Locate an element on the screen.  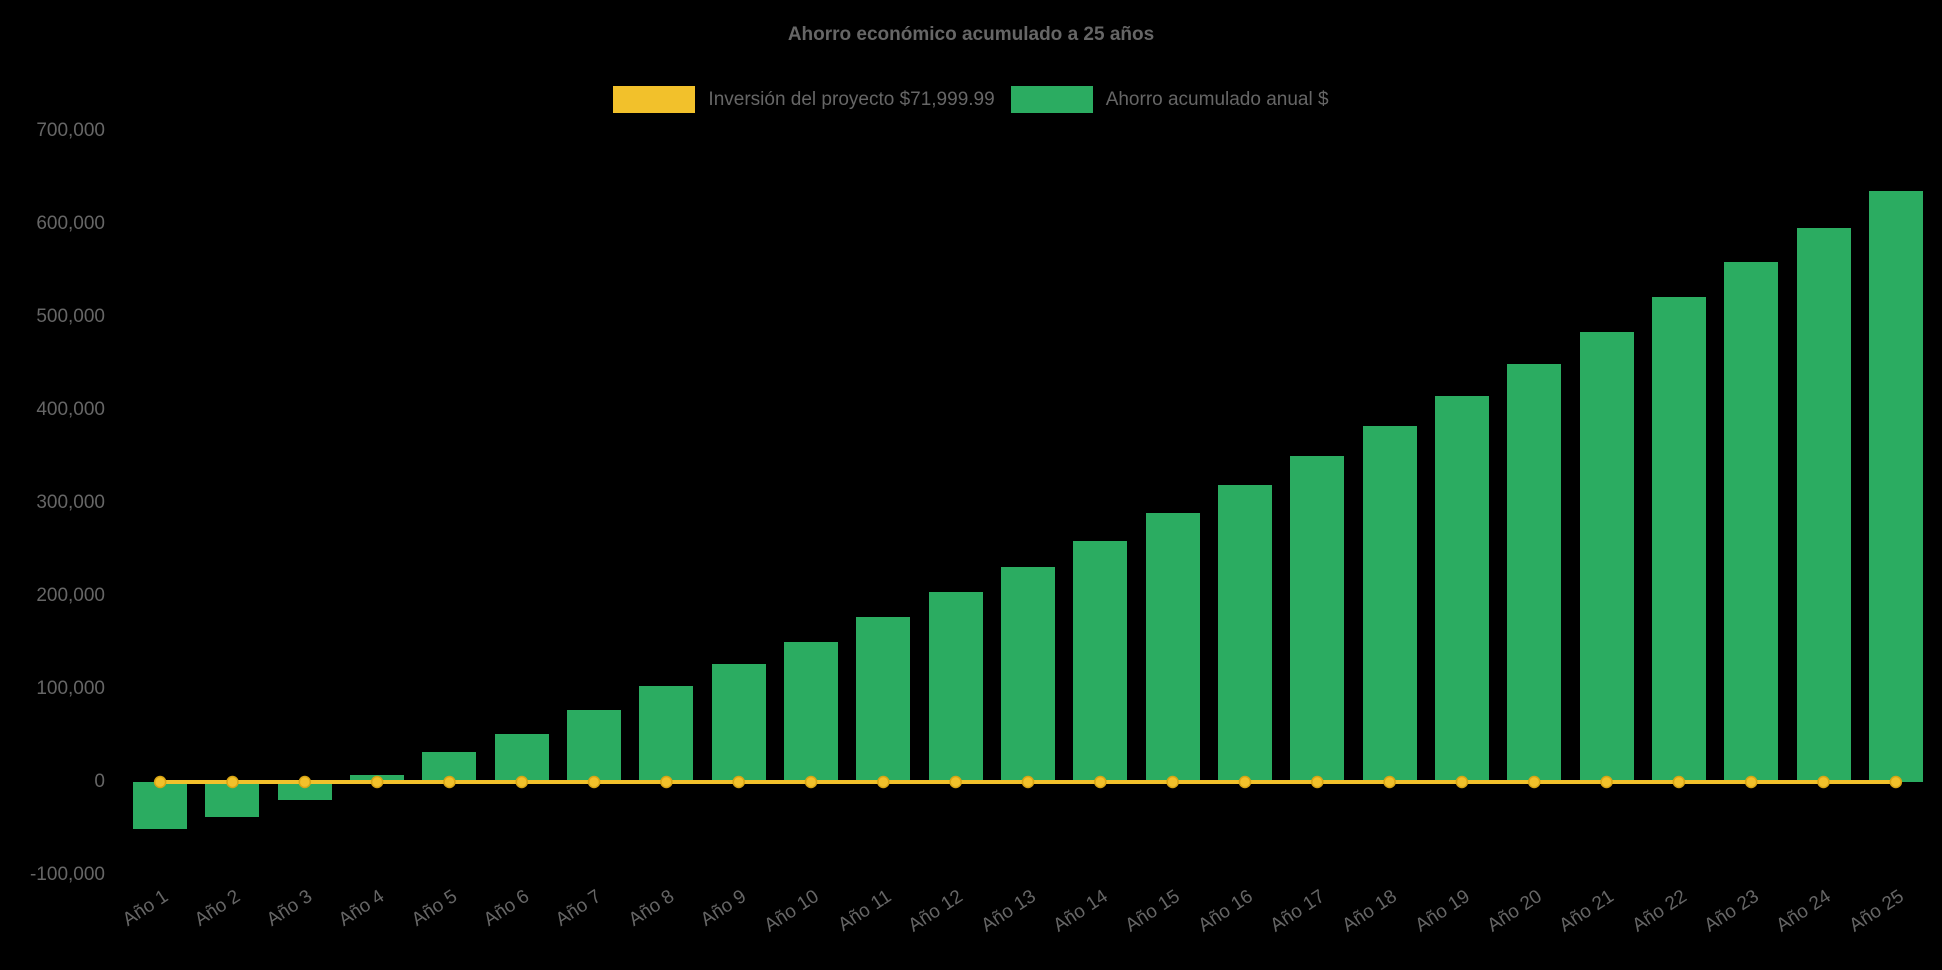
legend-item-investment: Inversión del proyecto $71,999.99 is located at coordinates (804, 99).